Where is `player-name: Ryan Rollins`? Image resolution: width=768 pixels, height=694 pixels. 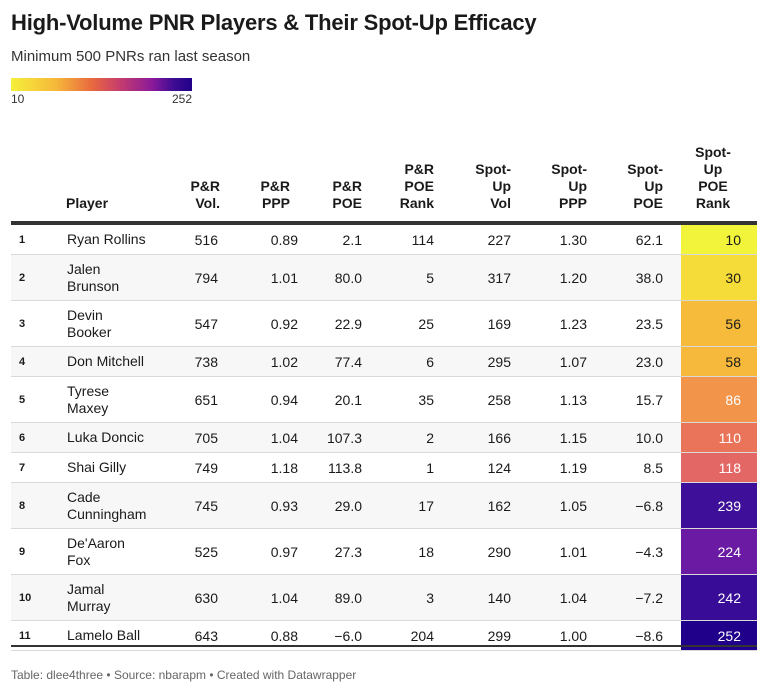
player-name: Ryan Rollins is located at coordinates (106, 239).